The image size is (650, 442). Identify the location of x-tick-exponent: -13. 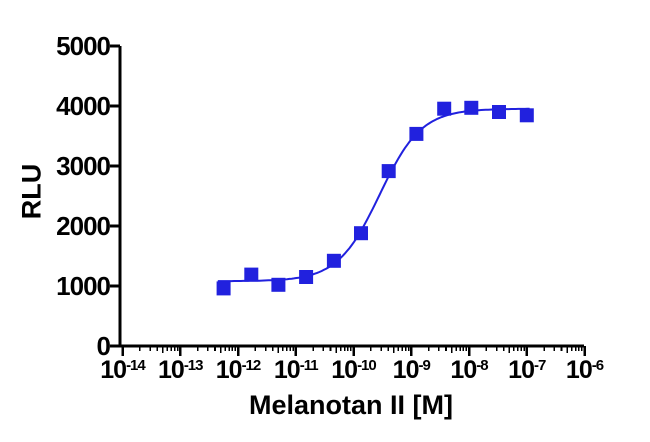
(193, 365).